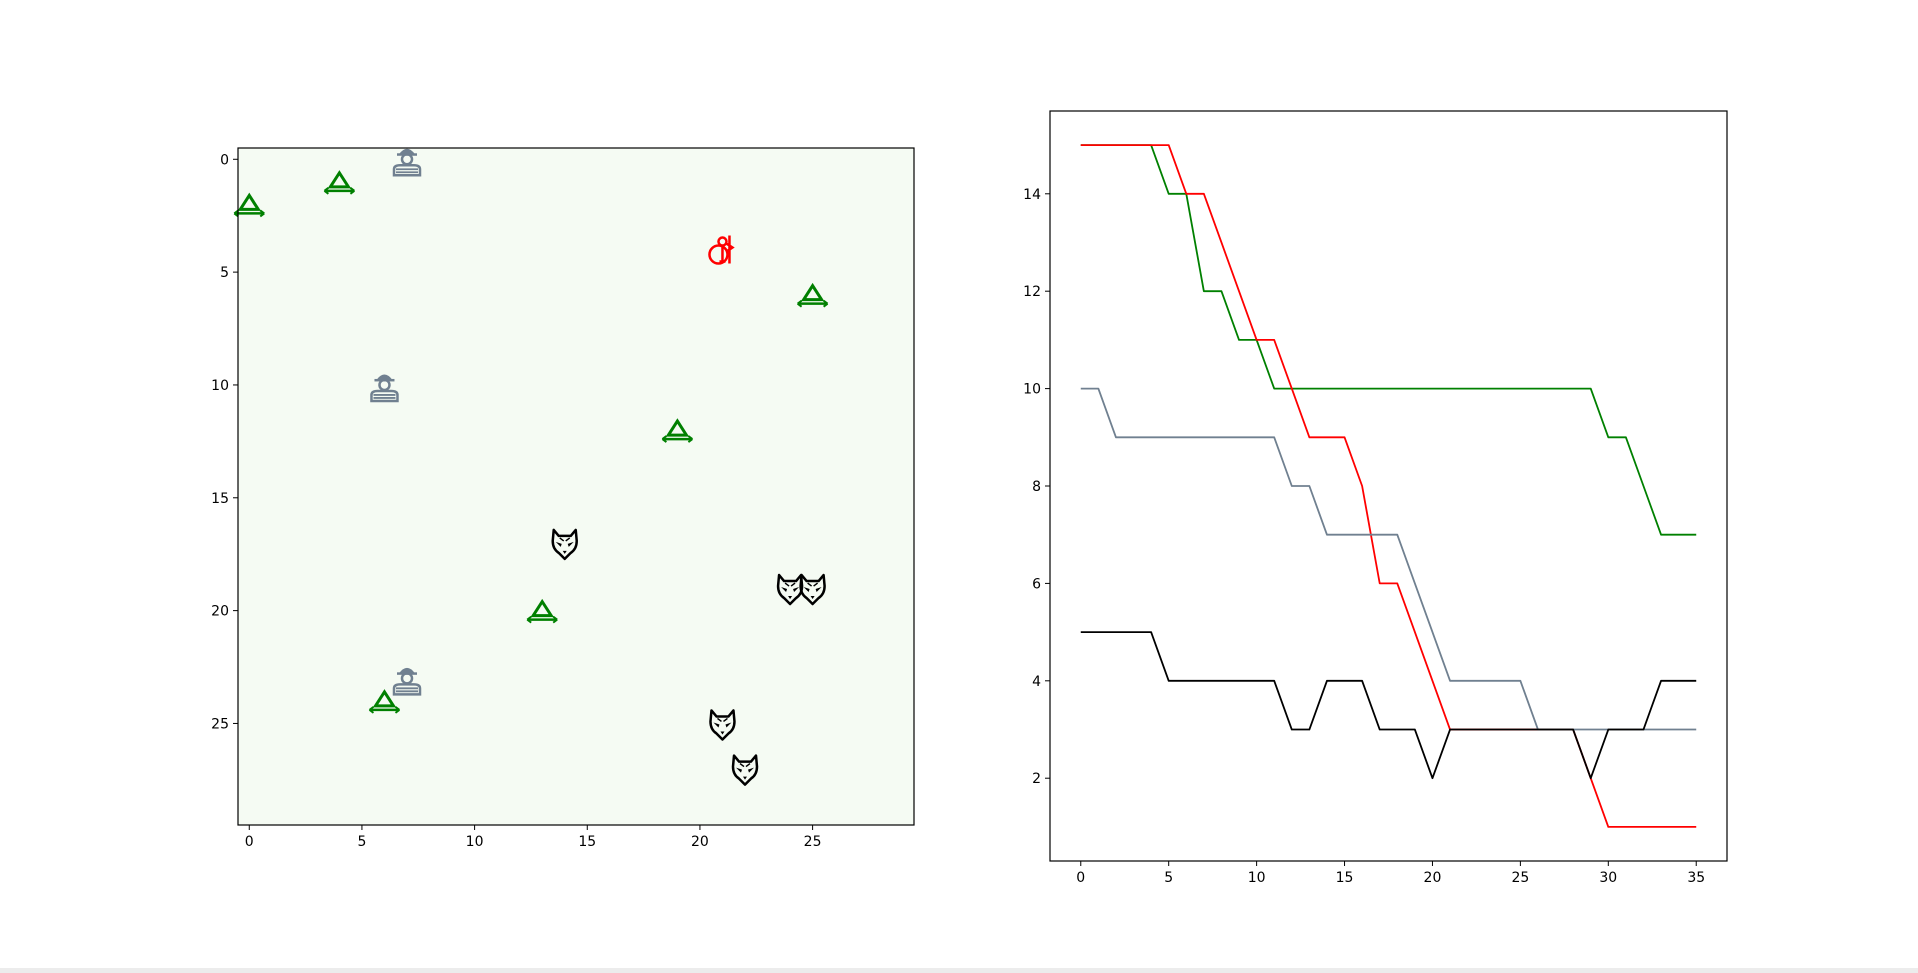 Image resolution: width=1918 pixels, height=973 pixels. I want to click on y-tick-label: 4, so click(1036, 682).